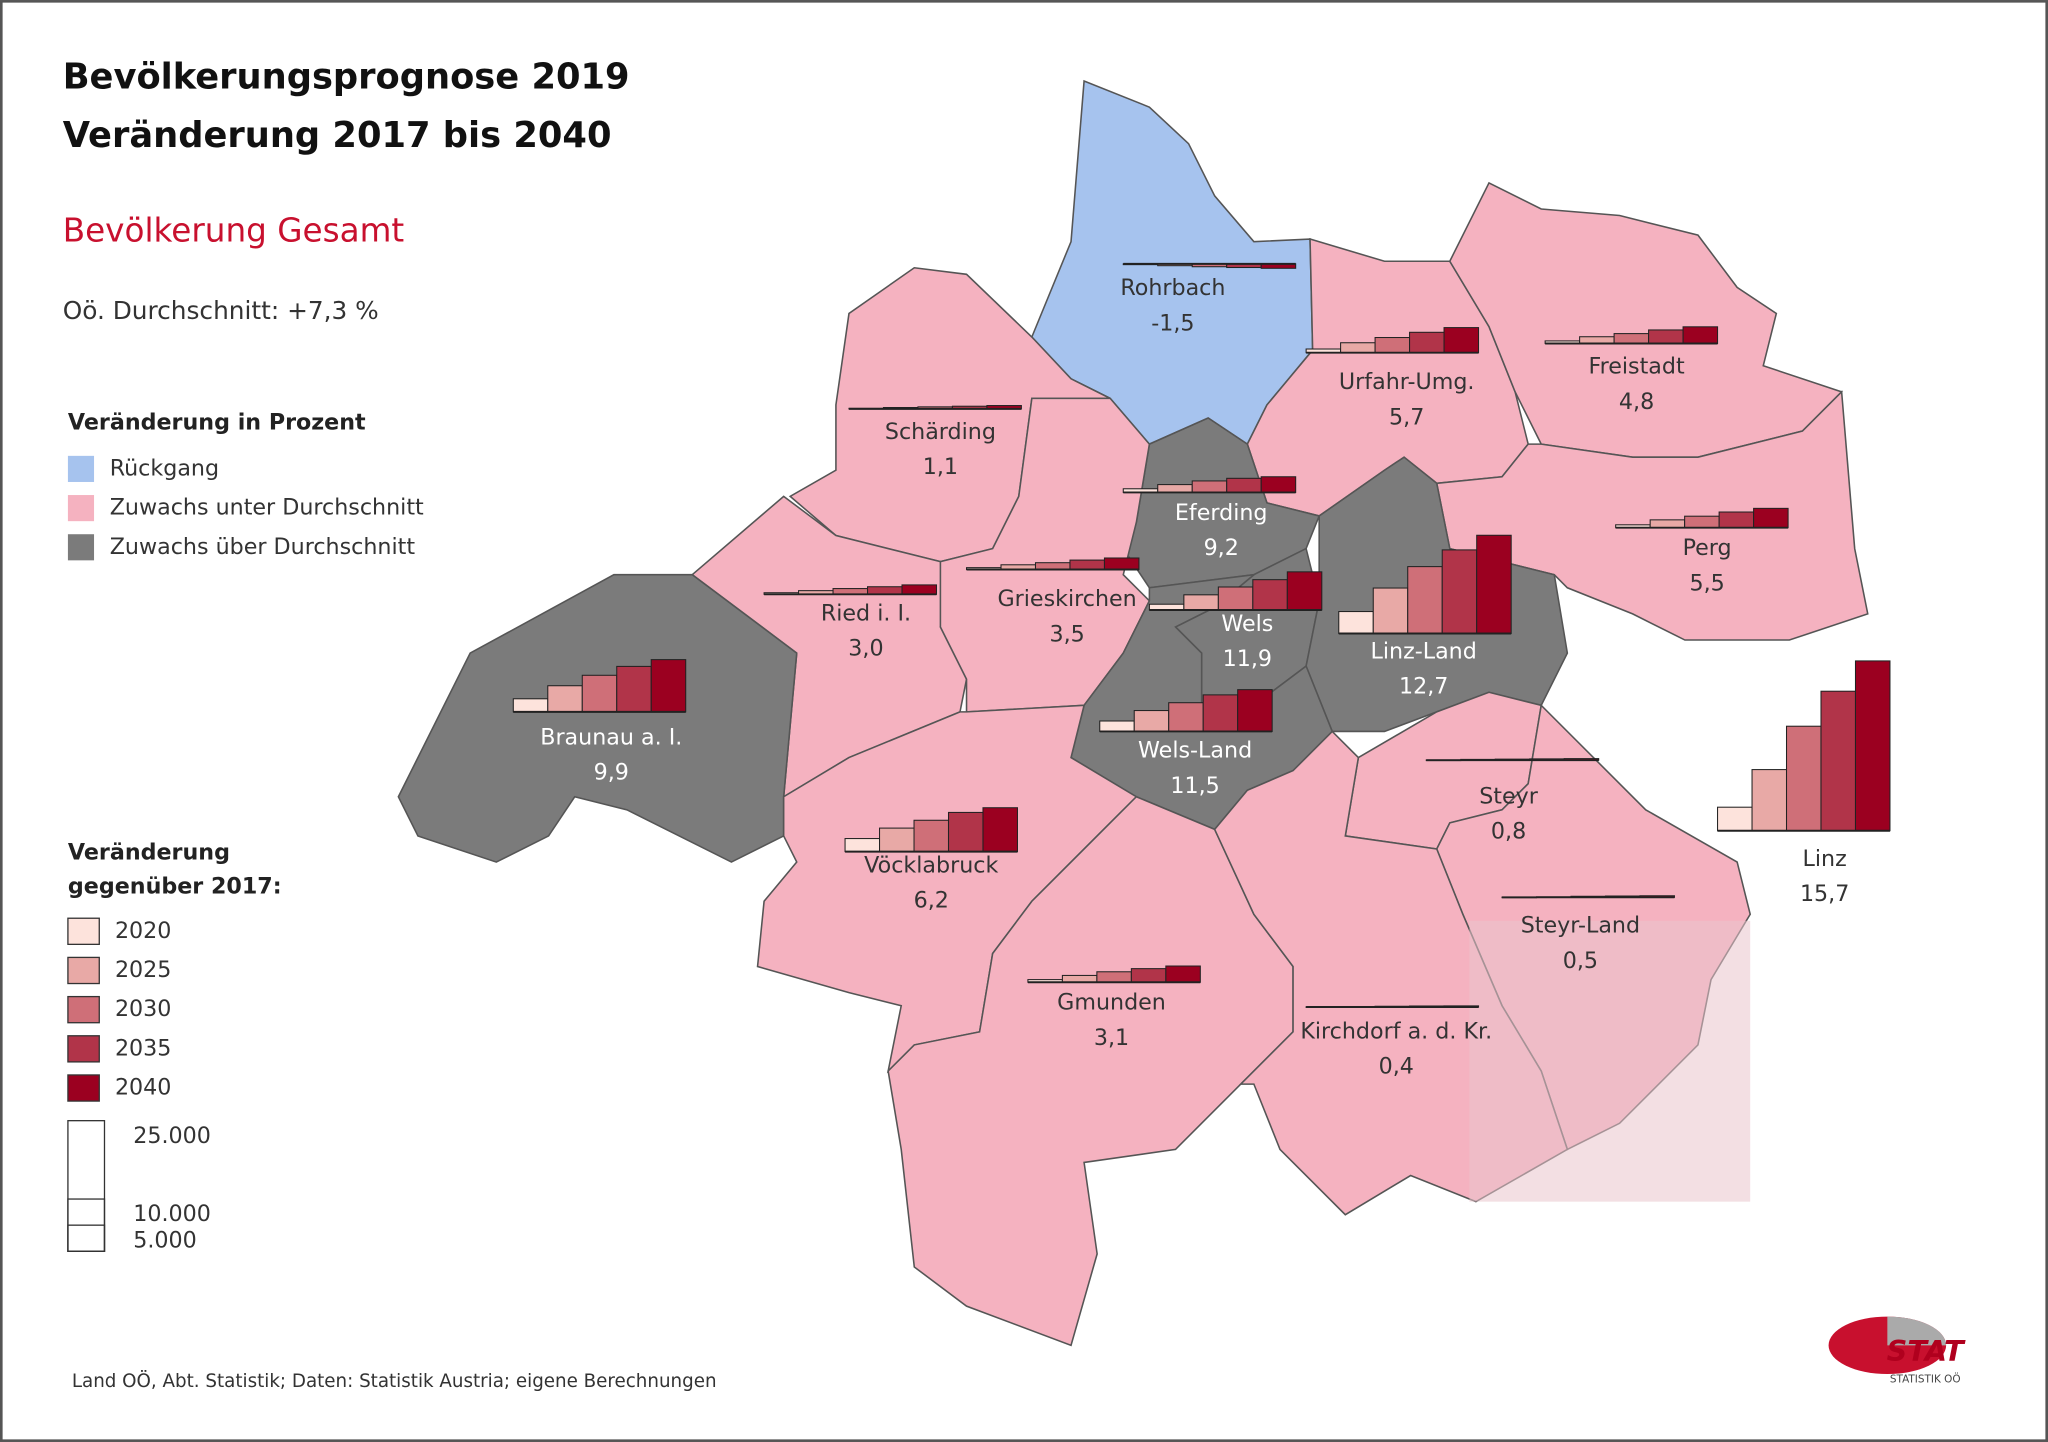 The height and width of the screenshot is (1442, 2048). Describe the element at coordinates (164, 468) in the screenshot. I see `legend-label: Rückgang` at that location.